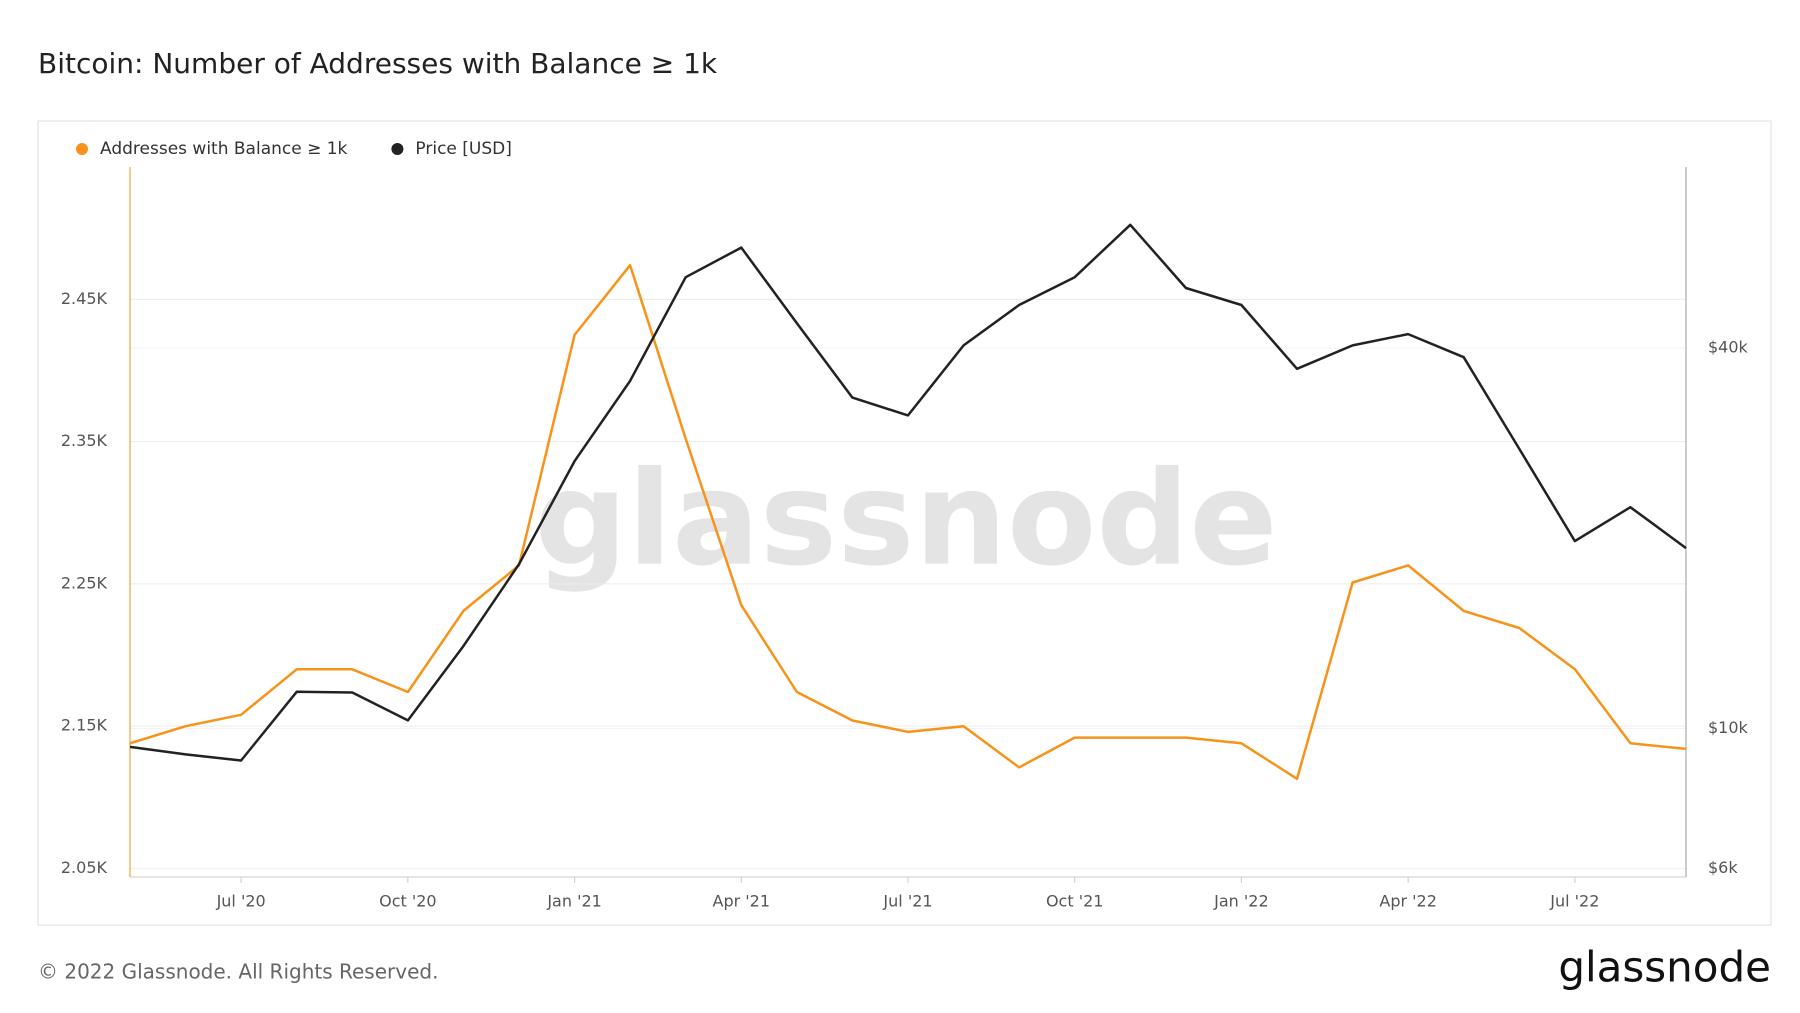 The image size is (1800, 1013). What do you see at coordinates (1241, 901) in the screenshot?
I see `x-tick-label: Jan '22` at bounding box center [1241, 901].